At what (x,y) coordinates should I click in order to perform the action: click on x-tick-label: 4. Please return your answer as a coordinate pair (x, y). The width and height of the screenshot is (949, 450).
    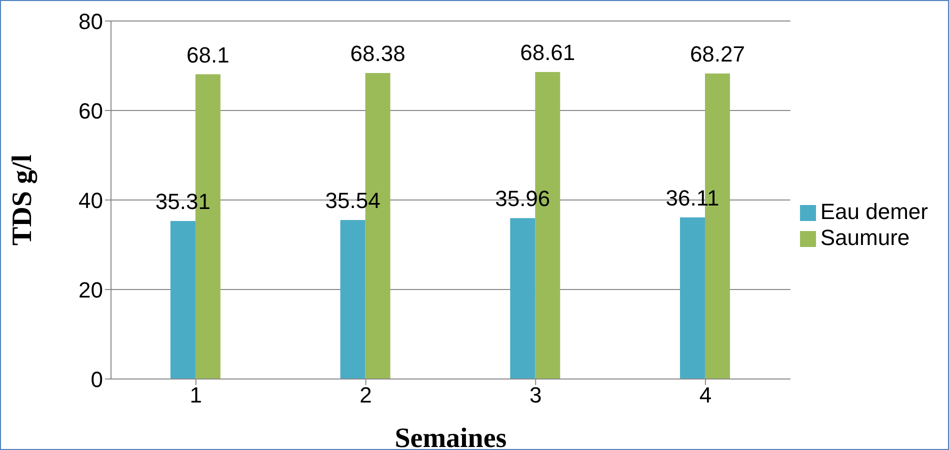
    Looking at the image, I should click on (705, 395).